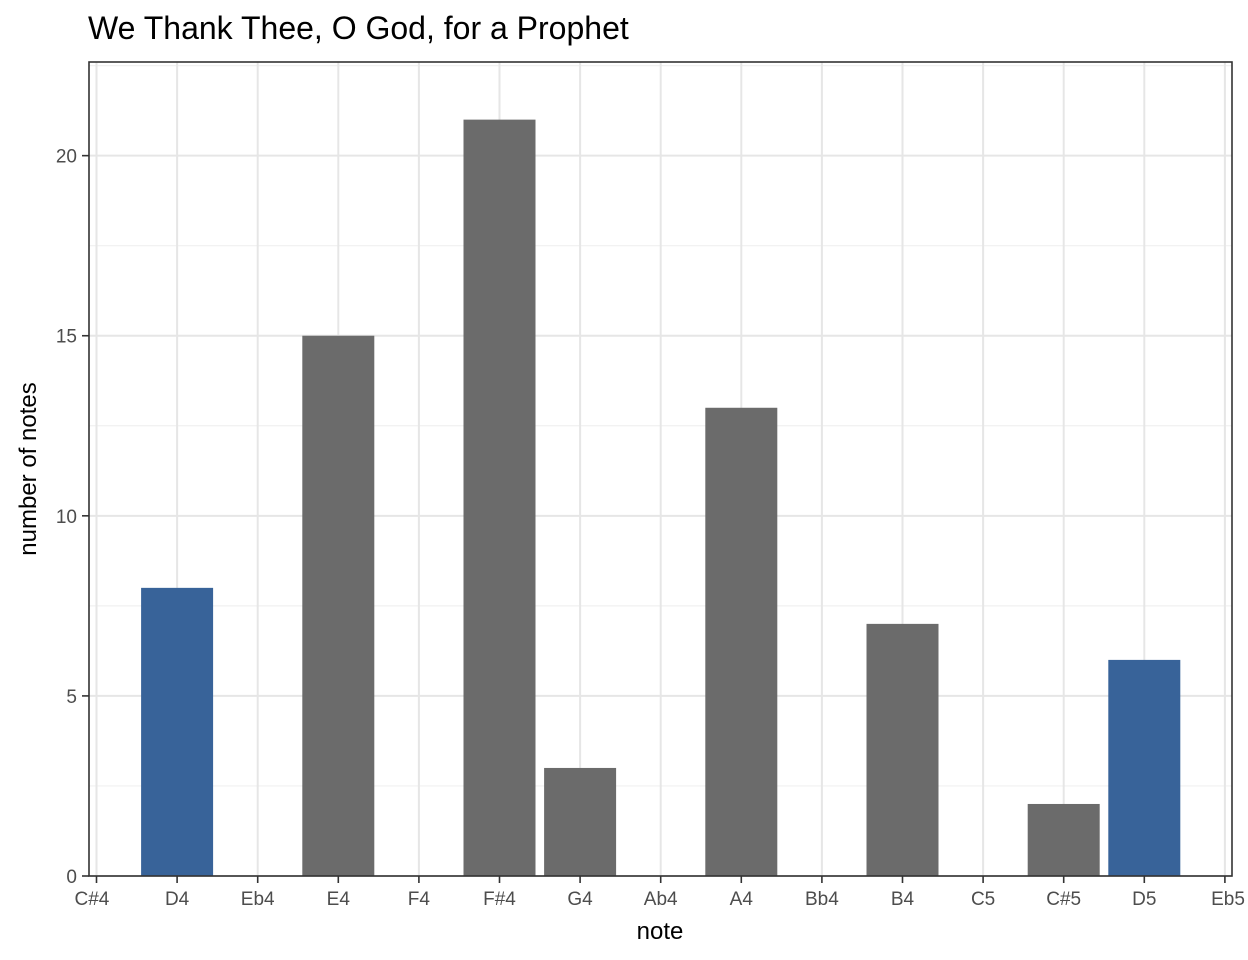 Image resolution: width=1248 pixels, height=960 pixels. I want to click on x-axis: C#4 D4 Eb4 E4 F4 F#4 G4 Ab4 A4 Bb4 B4 C5 C#5 D5 Eb5, so click(660, 893).